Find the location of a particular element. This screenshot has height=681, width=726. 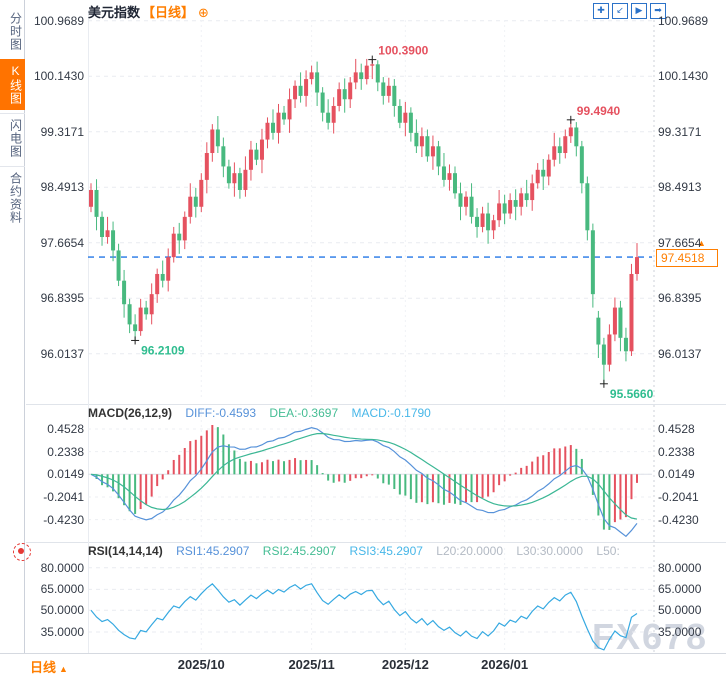

rsi-l30-value: L30:30.0000 is located at coordinates (550, 551).